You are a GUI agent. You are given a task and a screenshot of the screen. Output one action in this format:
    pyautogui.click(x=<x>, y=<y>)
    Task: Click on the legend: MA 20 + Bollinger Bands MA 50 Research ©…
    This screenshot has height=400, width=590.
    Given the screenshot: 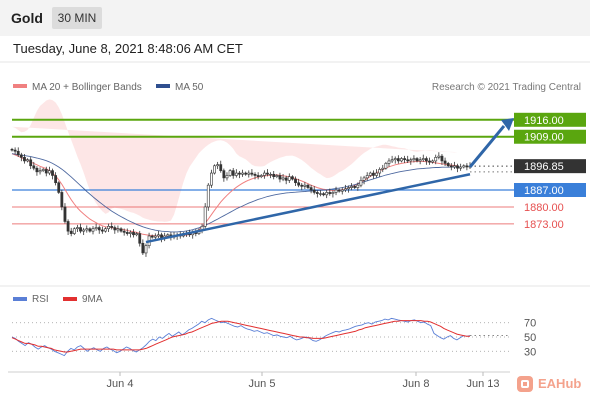 What is the action you would take?
    pyautogui.click(x=297, y=87)
    